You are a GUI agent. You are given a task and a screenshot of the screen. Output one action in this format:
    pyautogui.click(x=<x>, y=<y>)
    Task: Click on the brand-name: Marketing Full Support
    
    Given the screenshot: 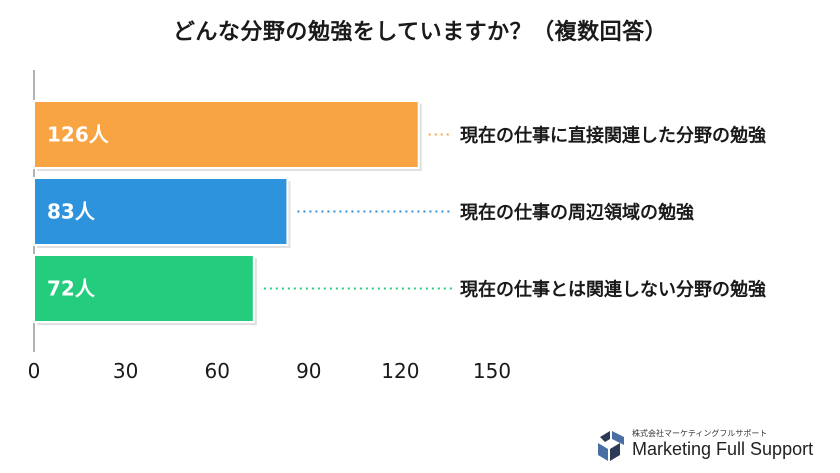 What is the action you would take?
    pyautogui.click(x=723, y=449)
    